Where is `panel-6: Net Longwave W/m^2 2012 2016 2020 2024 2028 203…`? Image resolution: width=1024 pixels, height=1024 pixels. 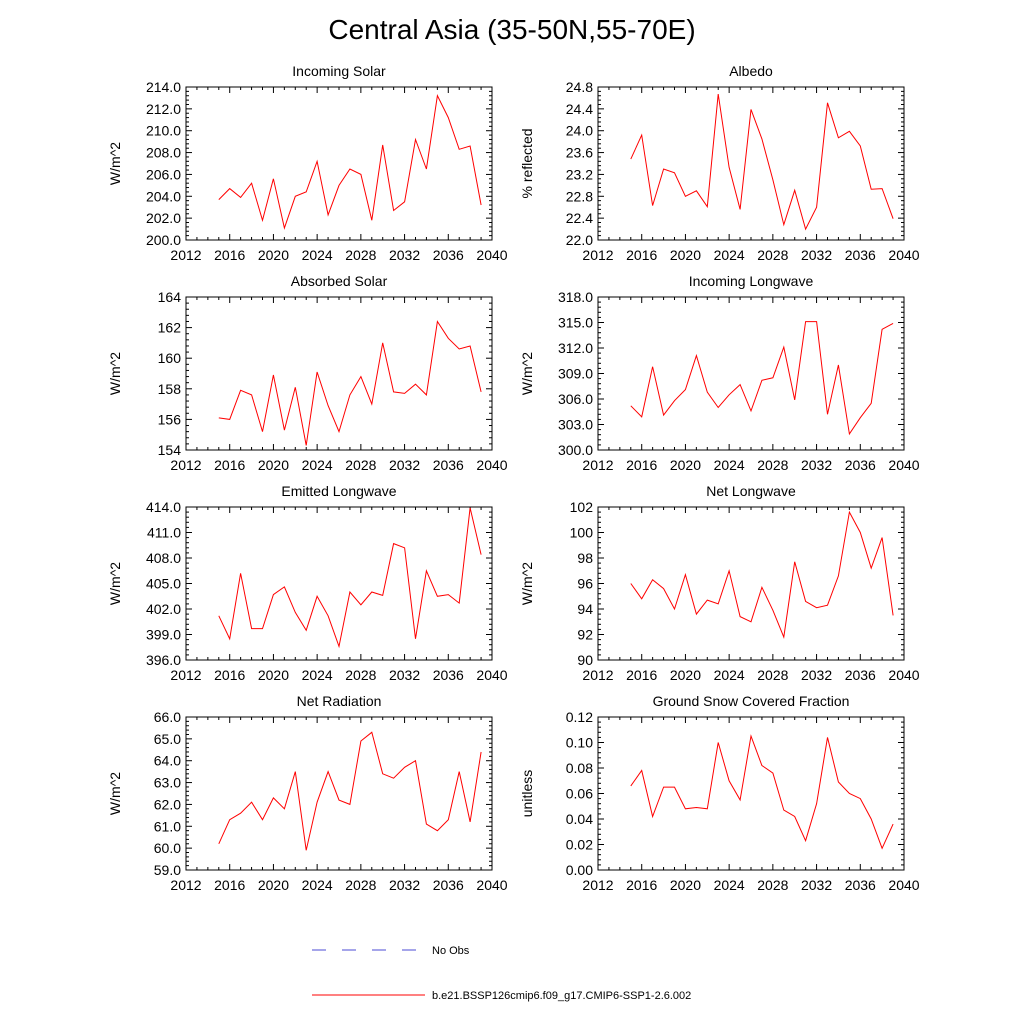 panel-6: Net Longwave W/m^2 2012 2016 2020 2024 2028 203… is located at coordinates (719, 583).